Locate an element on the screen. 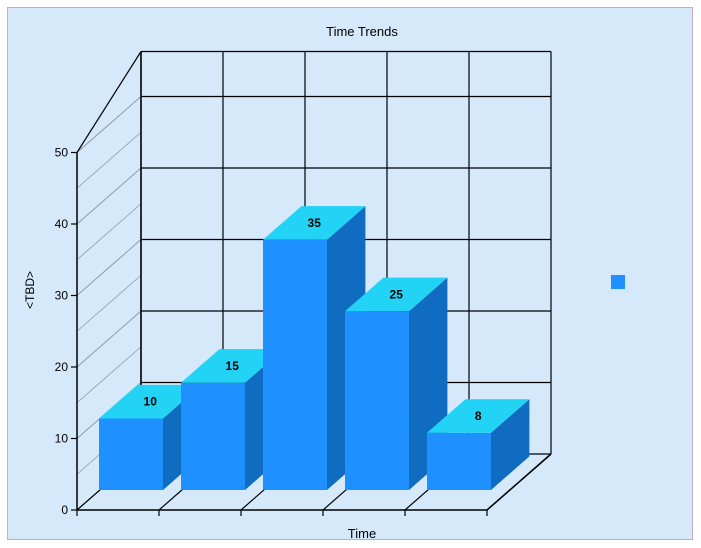 The height and width of the screenshot is (548, 701). y-tick-label: 0 is located at coordinates (64, 510).